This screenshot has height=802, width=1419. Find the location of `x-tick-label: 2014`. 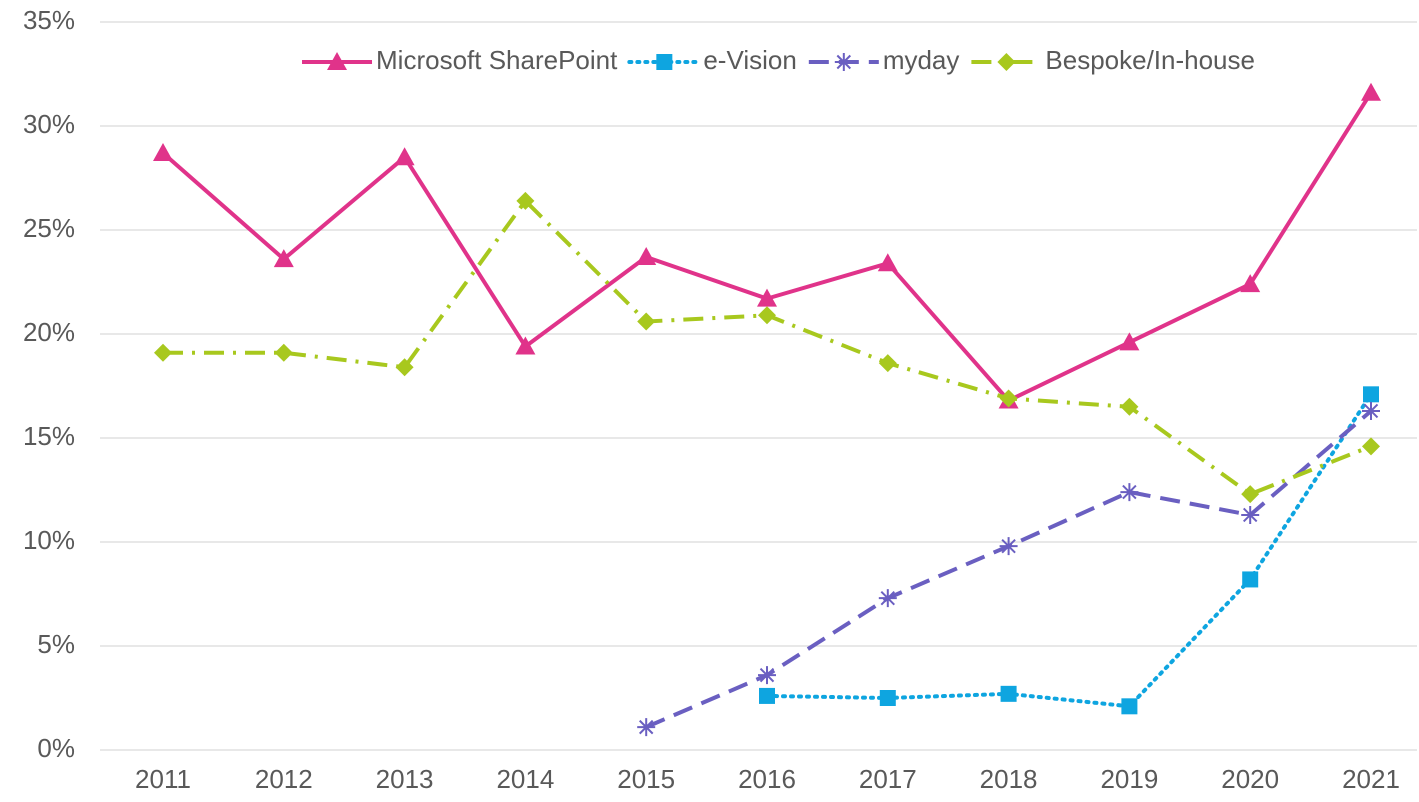

x-tick-label: 2014 is located at coordinates (525, 779).